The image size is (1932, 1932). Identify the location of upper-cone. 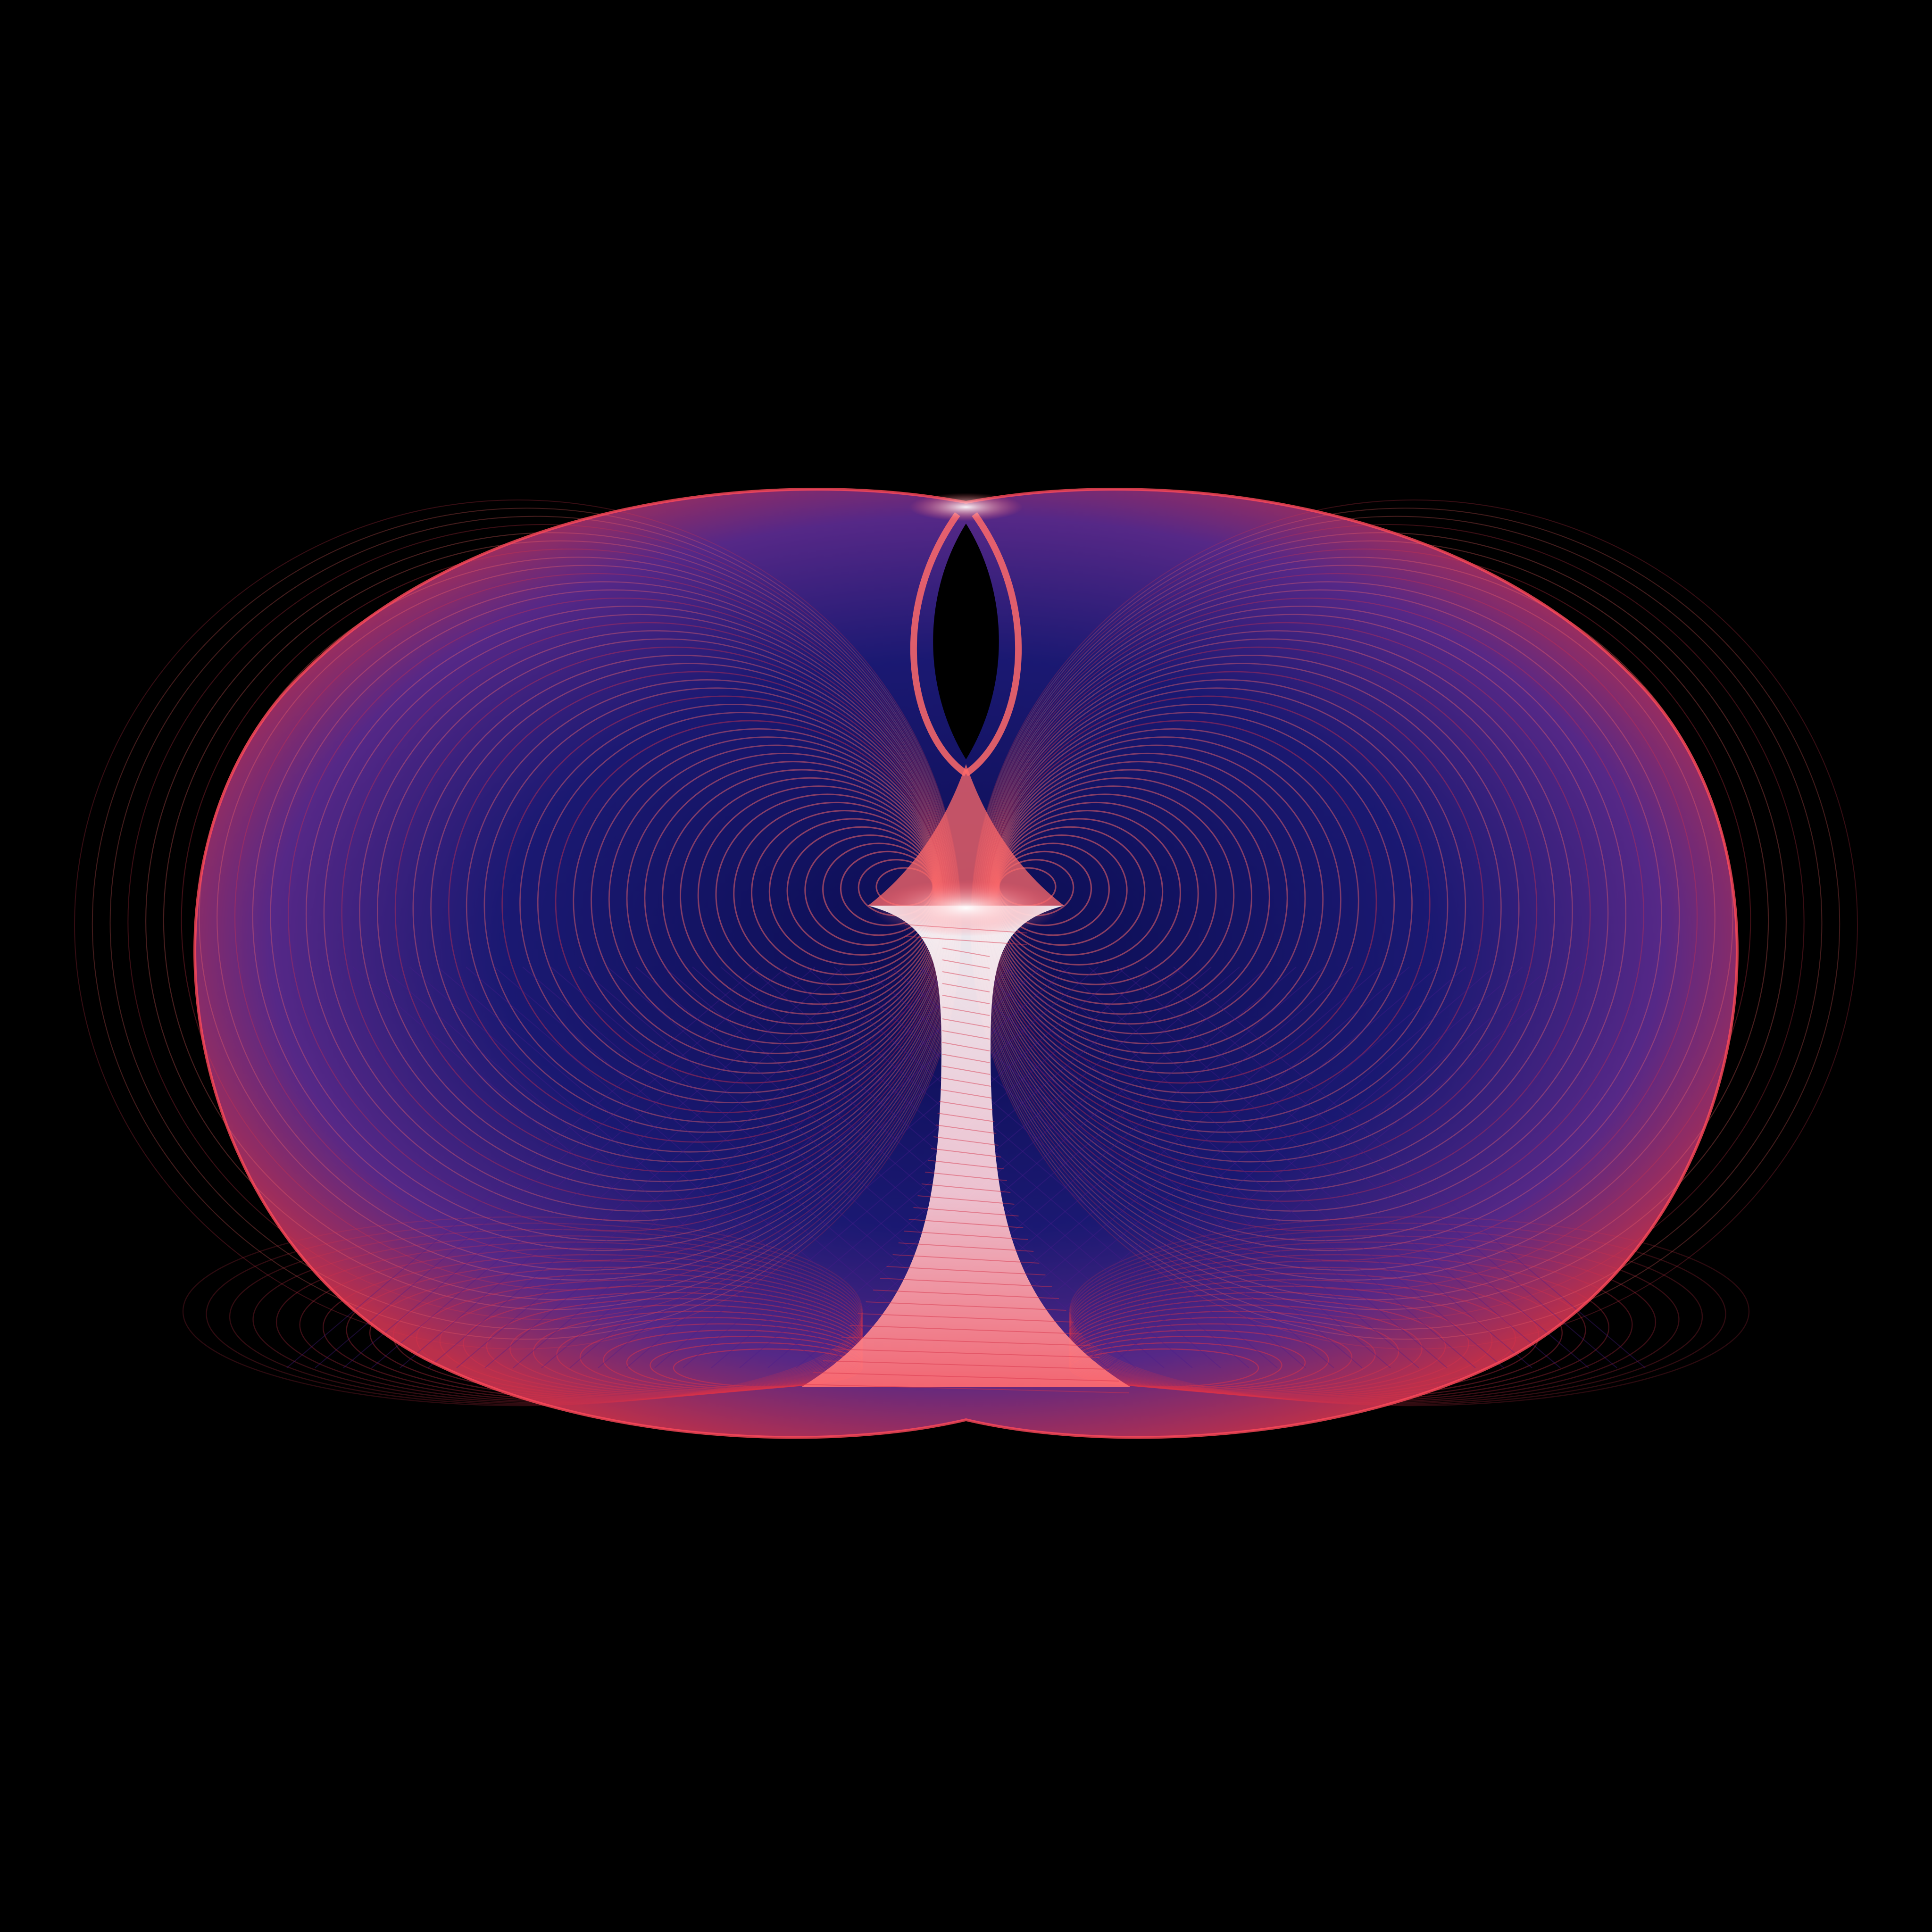
(966, 835).